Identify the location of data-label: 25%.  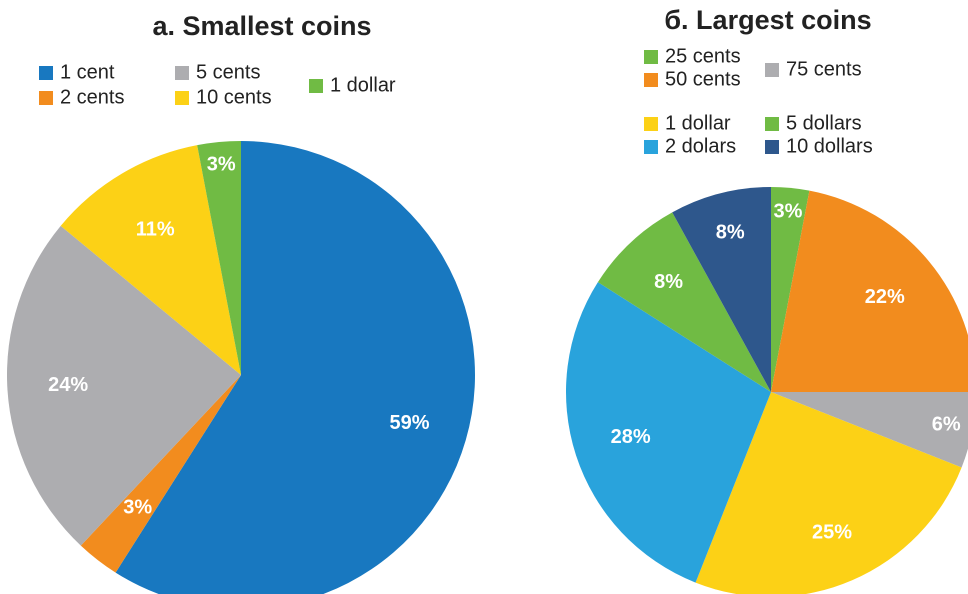
(832, 532).